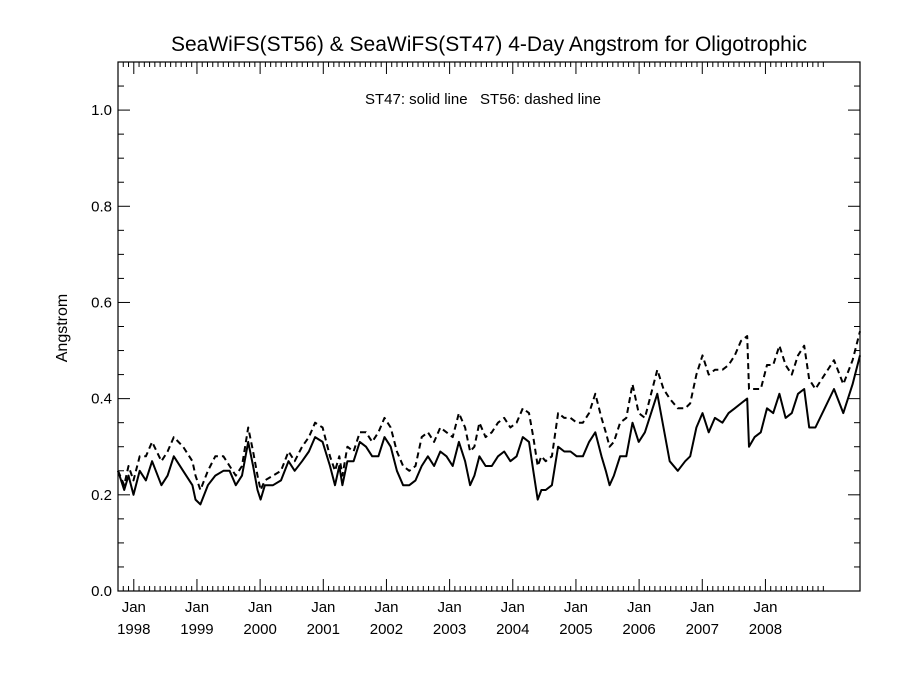 The width and height of the screenshot is (900, 675). I want to click on x-tick-year: 1998, so click(133, 629).